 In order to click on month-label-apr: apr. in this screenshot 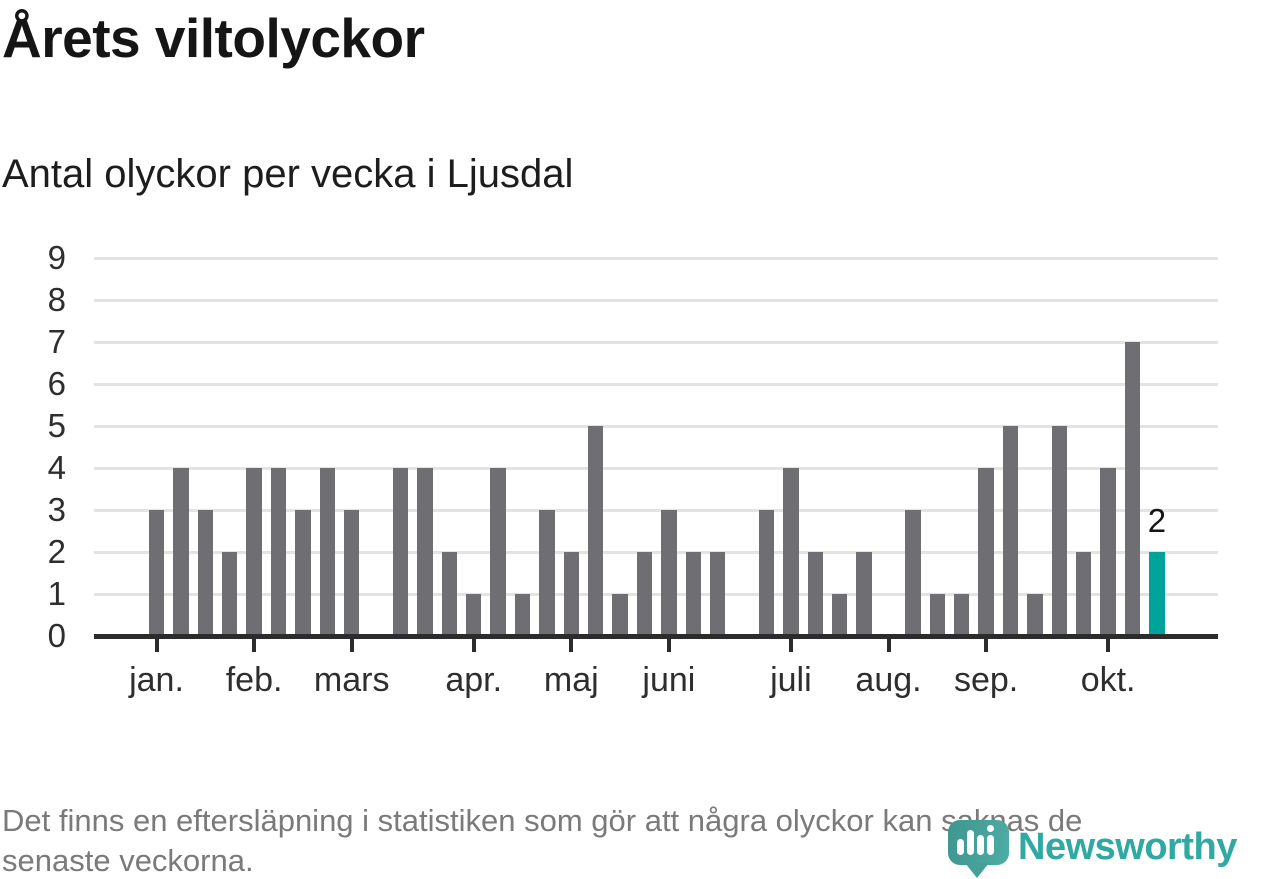, I will do `click(474, 680)`.